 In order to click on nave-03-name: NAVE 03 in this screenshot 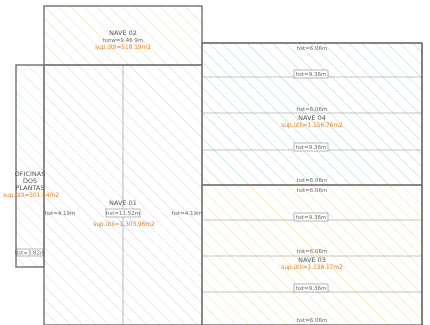, I will do `click(312, 260)`.